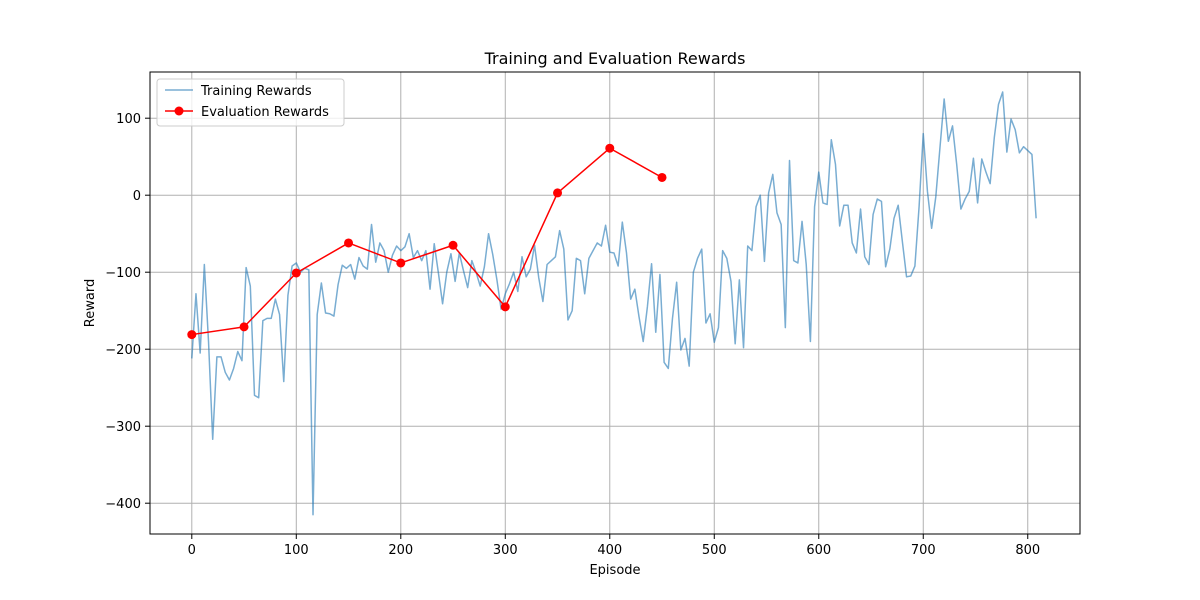 This screenshot has height=600, width=1200. Describe the element at coordinates (123, 427) in the screenshot. I see `y-tick-label: −300` at that location.